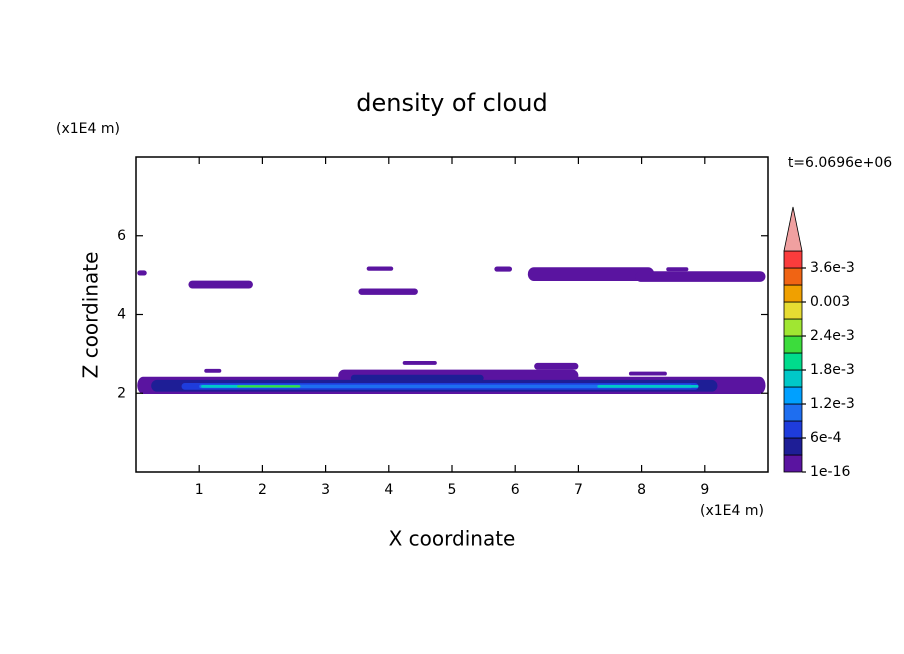 The height and width of the screenshot is (654, 904). Describe the element at coordinates (832, 370) in the screenshot. I see `colorbar-tick-label: 1.8e-3` at that location.